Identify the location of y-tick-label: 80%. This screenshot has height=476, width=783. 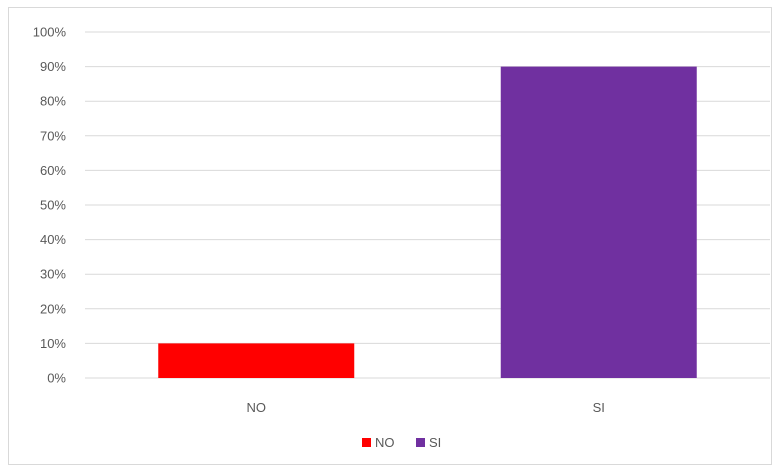
(53, 101).